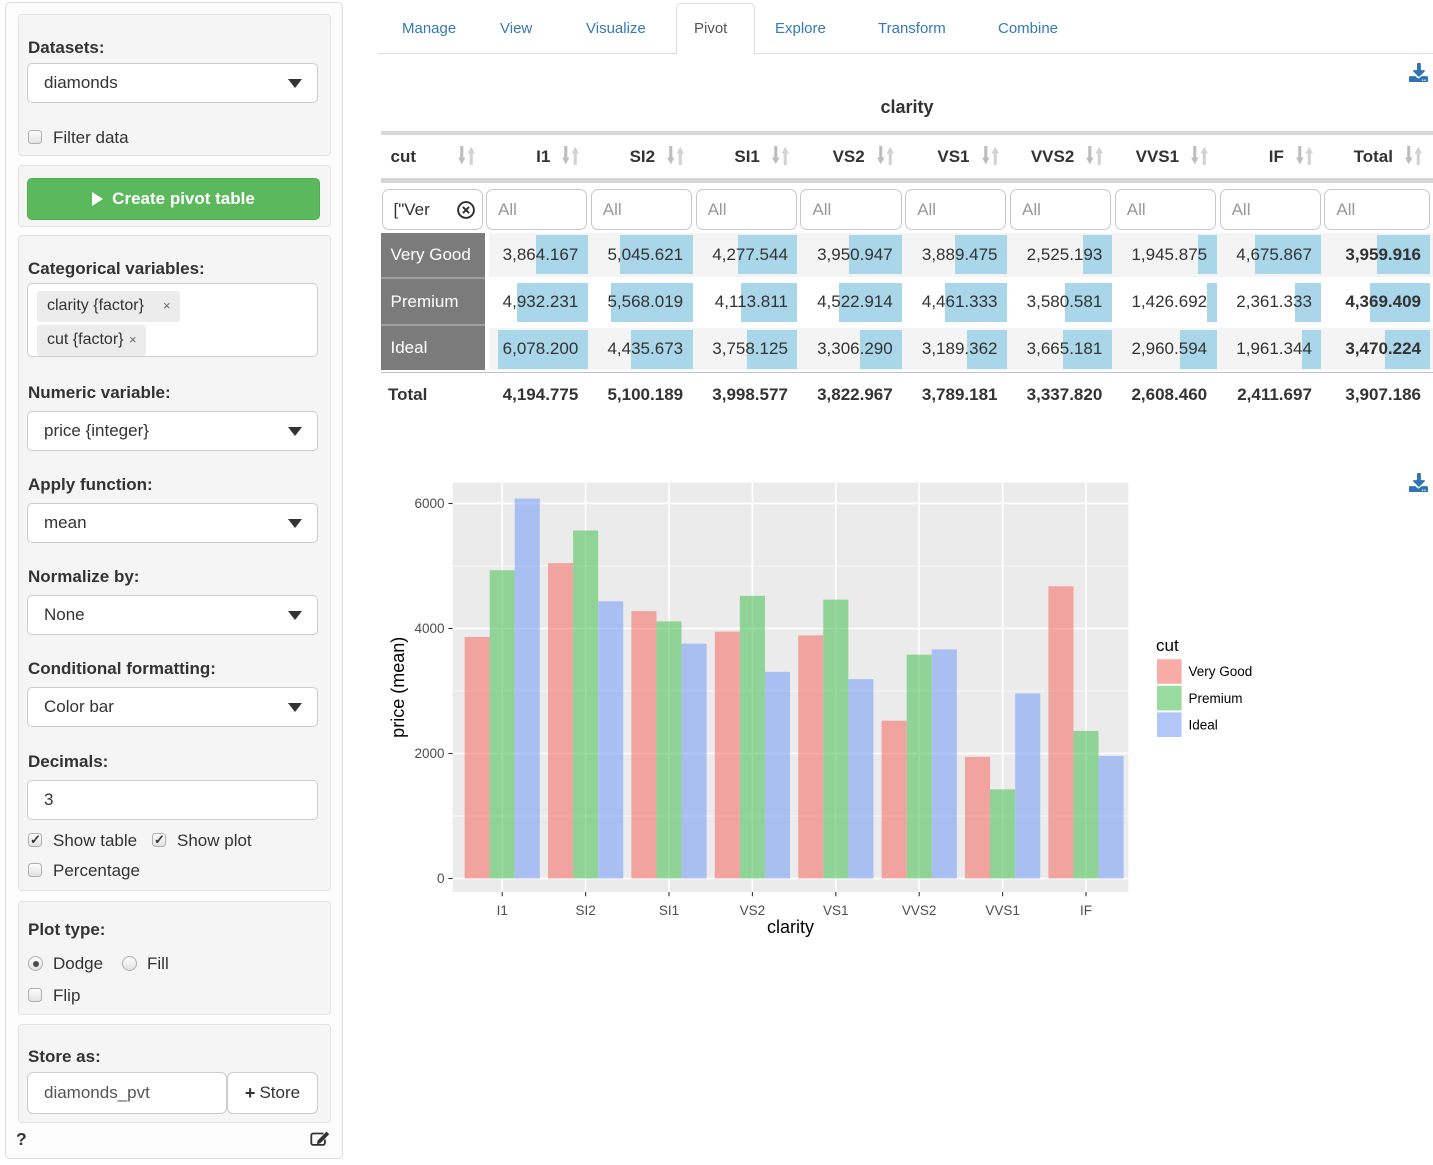 The image size is (1433, 1165). Describe the element at coordinates (502, 910) in the screenshot. I see `svg-text: I1` at that location.